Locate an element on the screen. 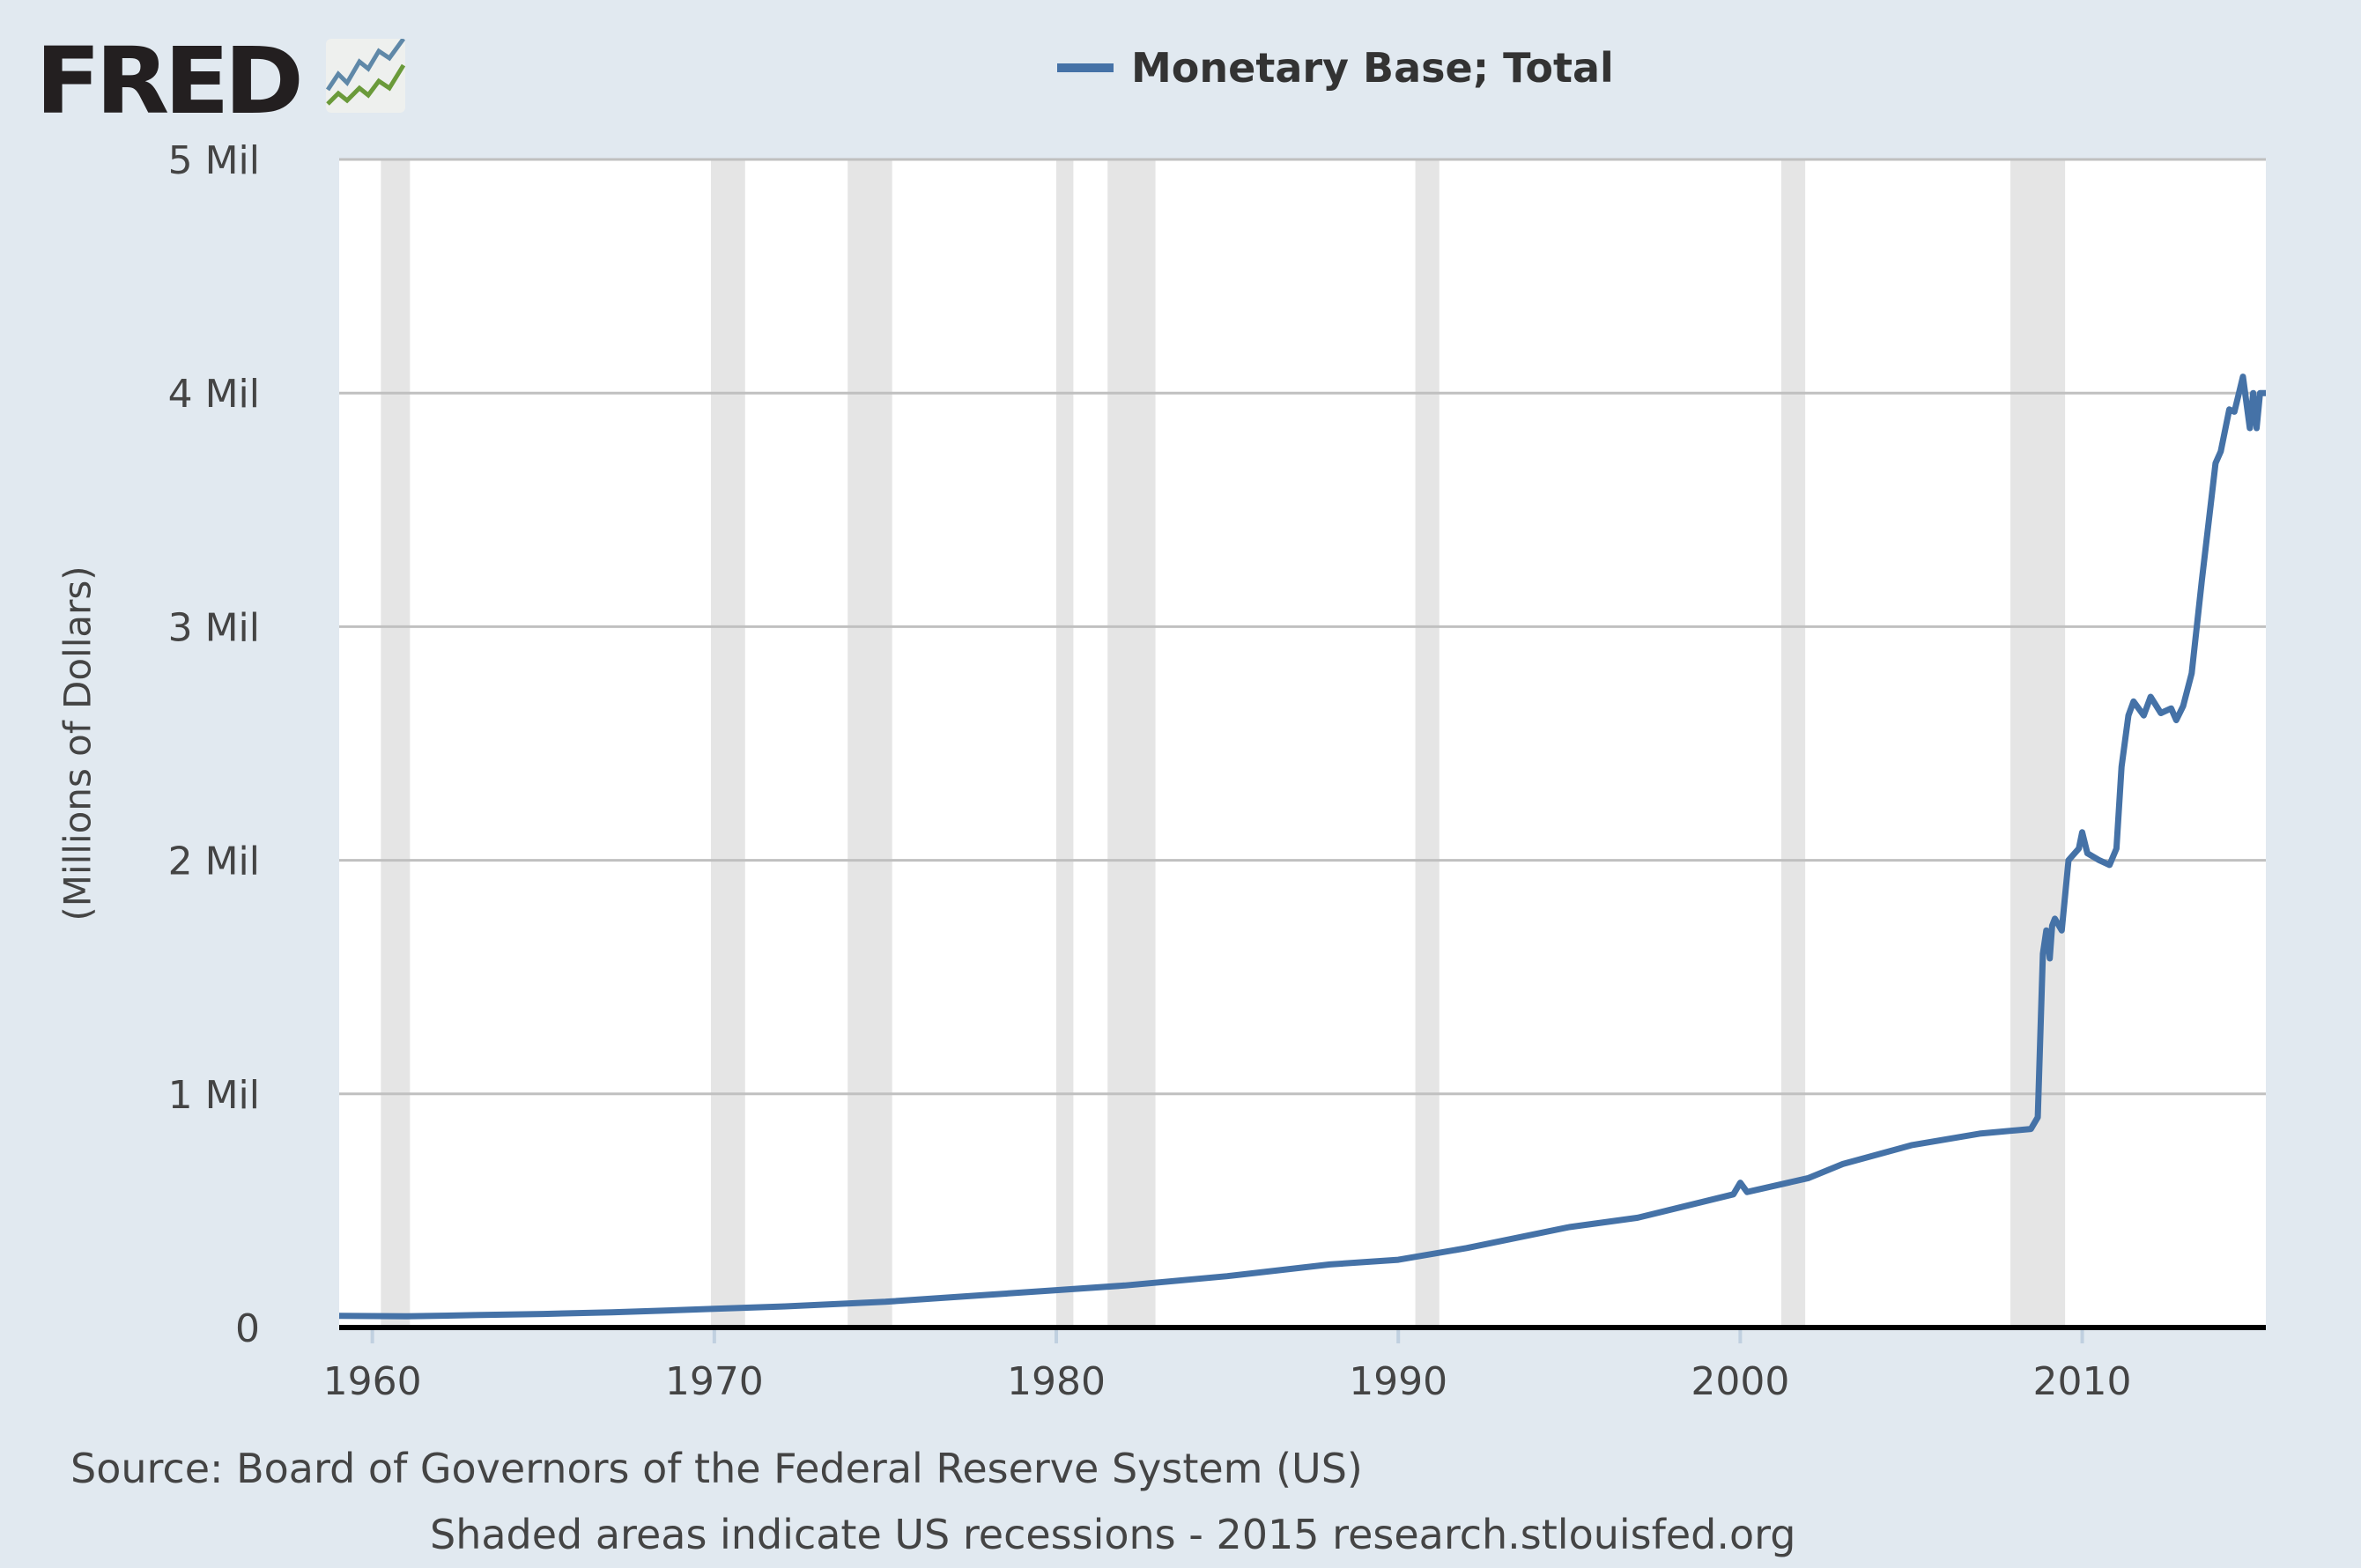 The width and height of the screenshot is (2361, 1568). y-axis-label: (Millions of Dollars) is located at coordinates (78, 743).